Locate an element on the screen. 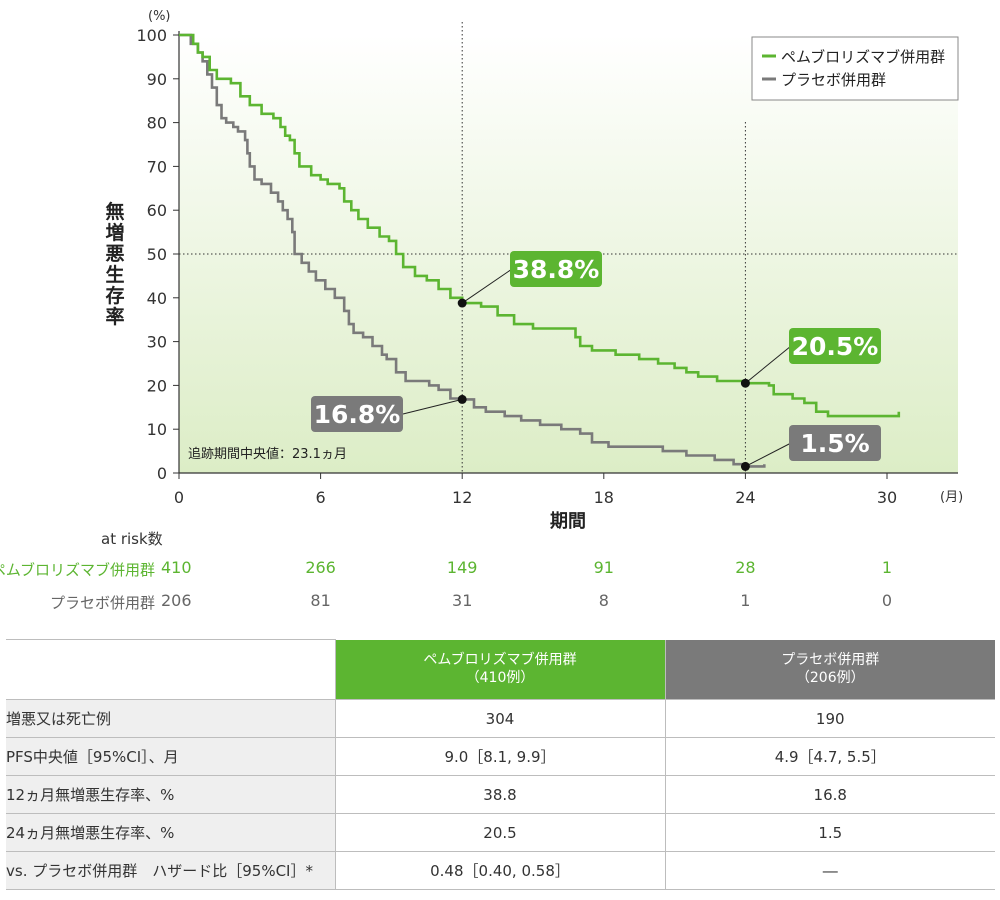 The width and height of the screenshot is (1000, 900). callout-pem-24m-label: 20.5% is located at coordinates (835, 346).